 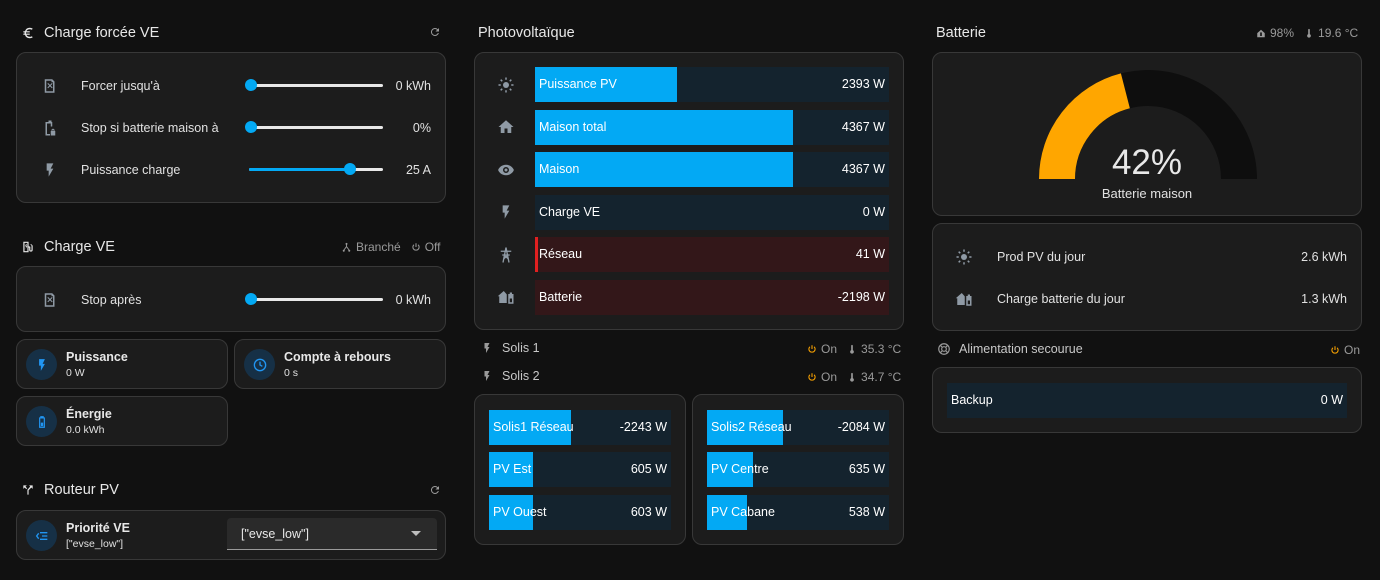 I want to click on off-badge: Off, so click(x=426, y=247).